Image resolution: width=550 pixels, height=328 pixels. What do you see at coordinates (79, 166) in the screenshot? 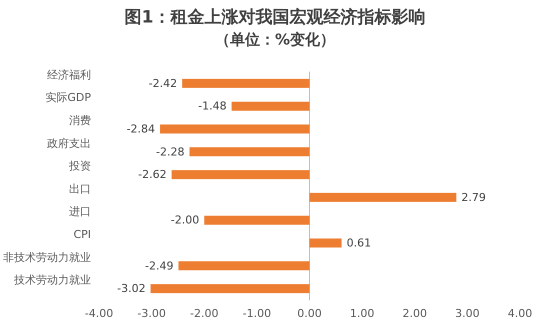
I see `y-tick-label: 投资` at bounding box center [79, 166].